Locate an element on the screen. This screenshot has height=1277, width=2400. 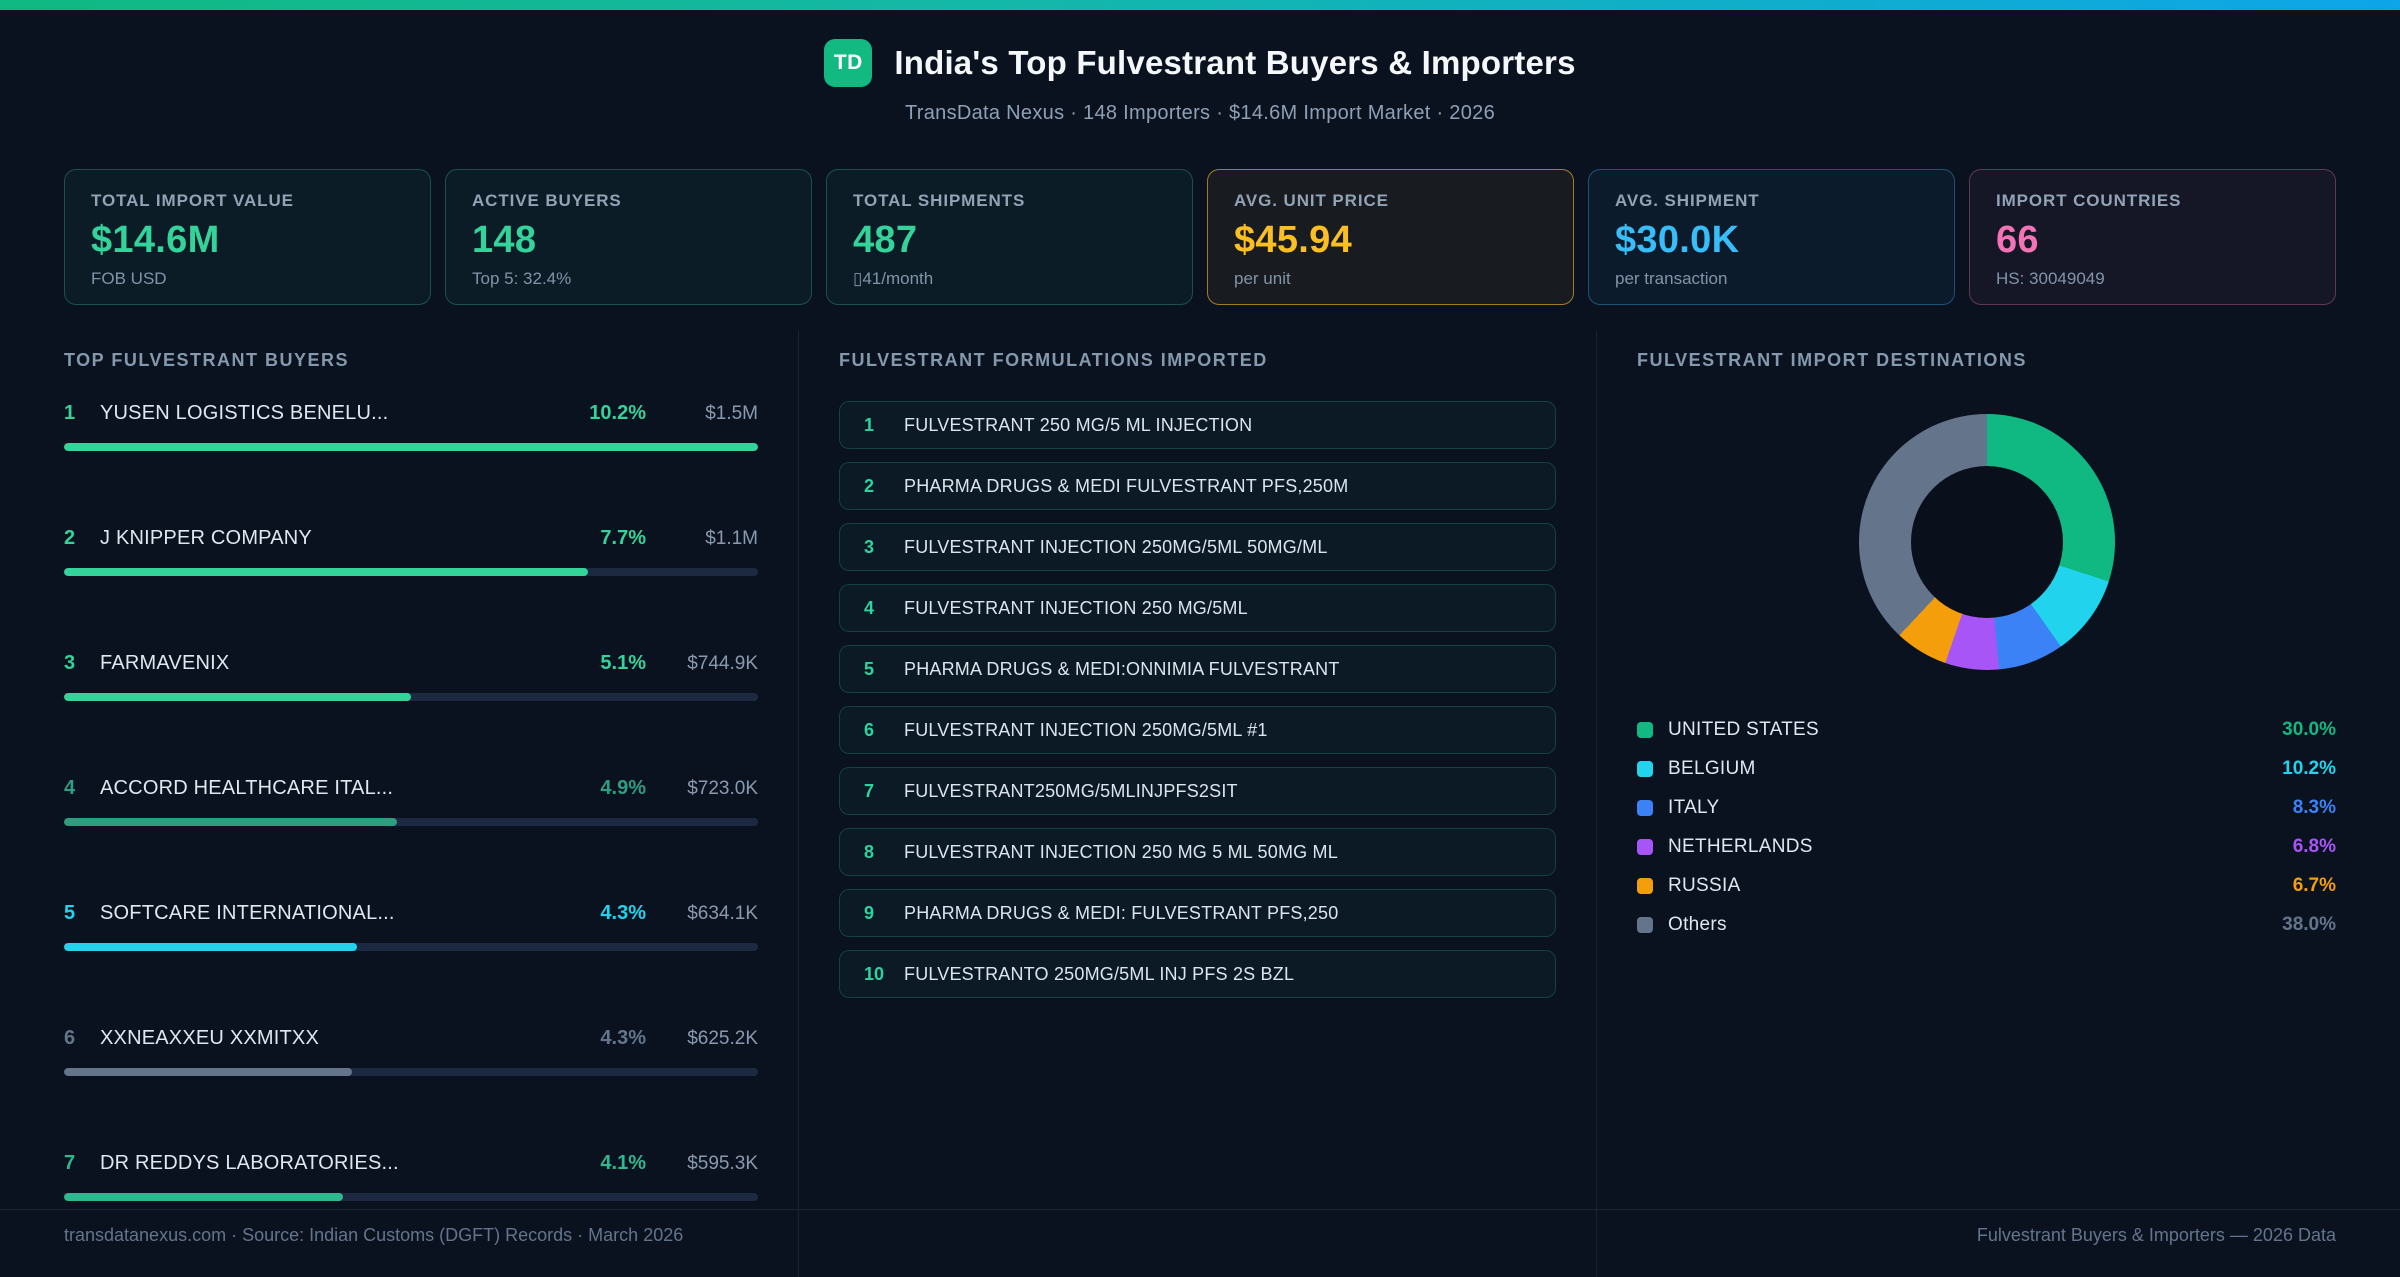
buyer-value: $634.1K is located at coordinates (722, 913).